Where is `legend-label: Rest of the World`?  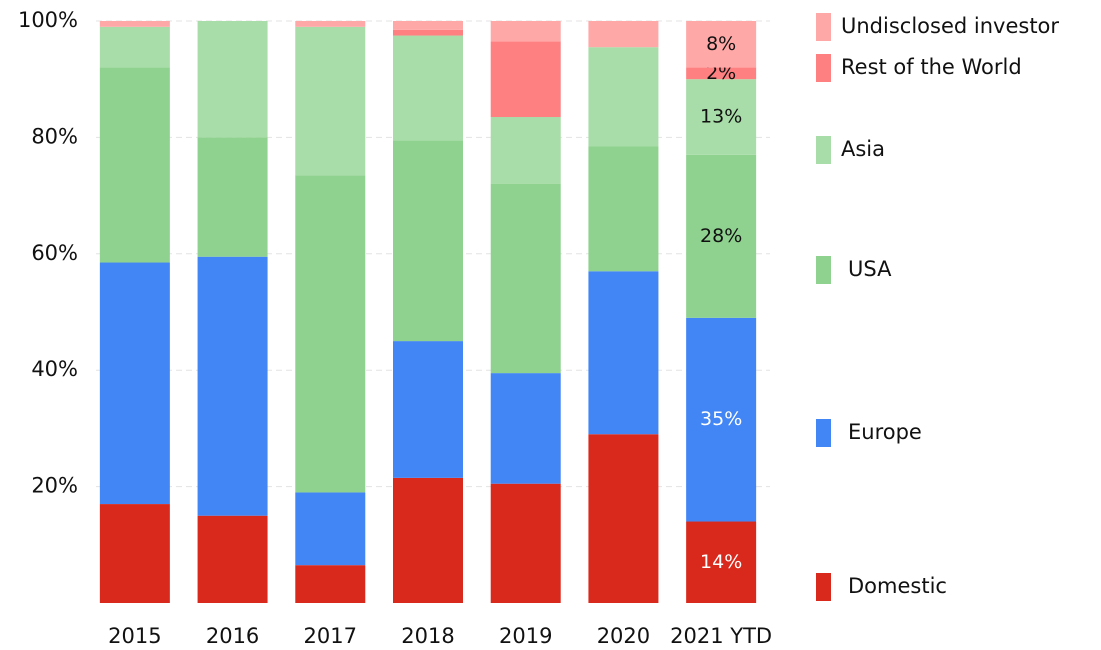 legend-label: Rest of the World is located at coordinates (931, 67).